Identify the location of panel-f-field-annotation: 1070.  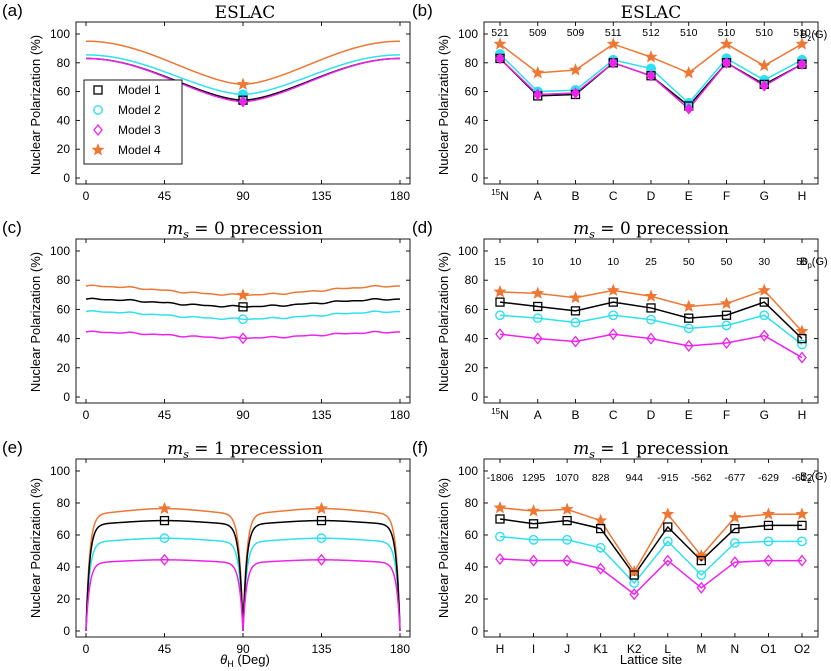
(567, 478).